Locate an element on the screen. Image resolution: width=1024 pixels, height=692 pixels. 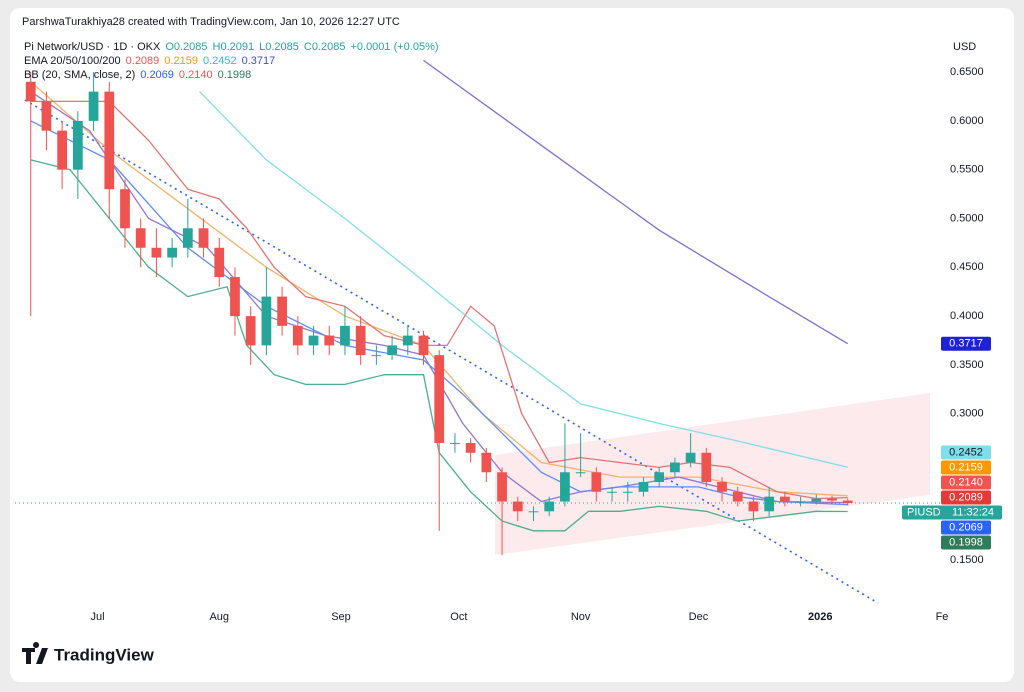
ohlc-value: L0.2085 is located at coordinates (279, 47).